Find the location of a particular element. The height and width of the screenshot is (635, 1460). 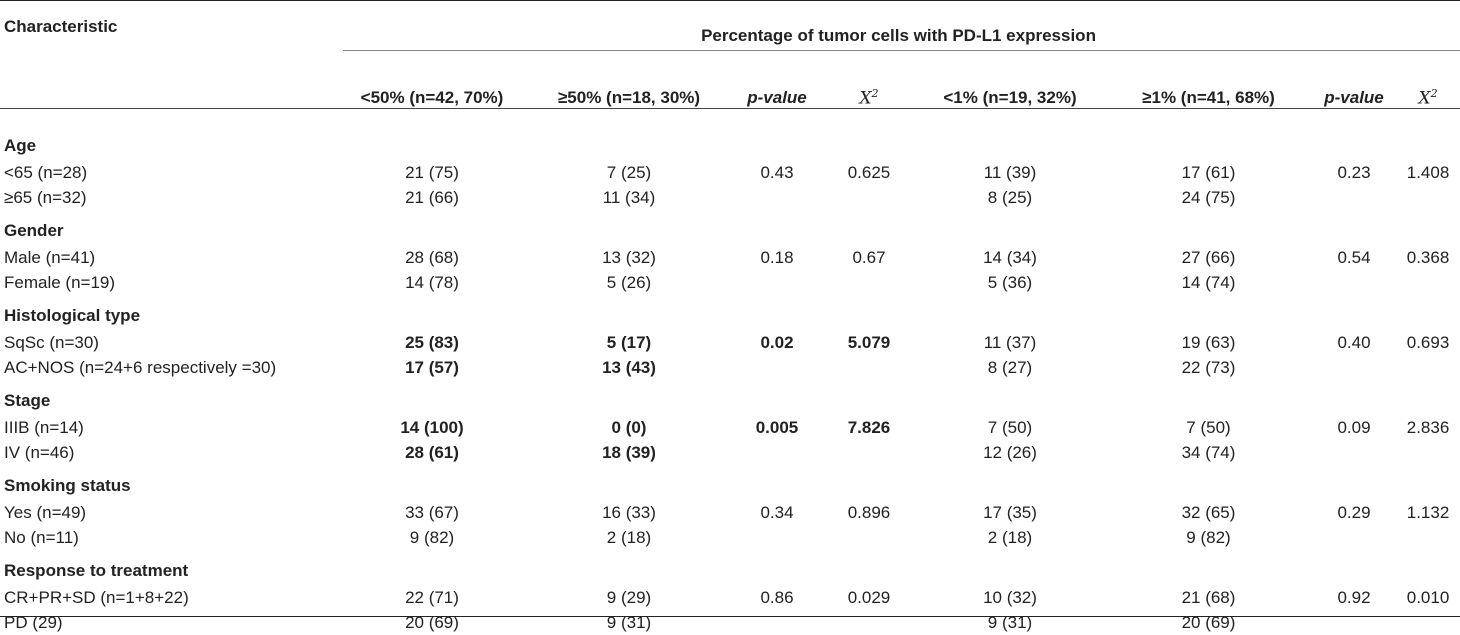

group-row: Gender is located at coordinates (730, 227).